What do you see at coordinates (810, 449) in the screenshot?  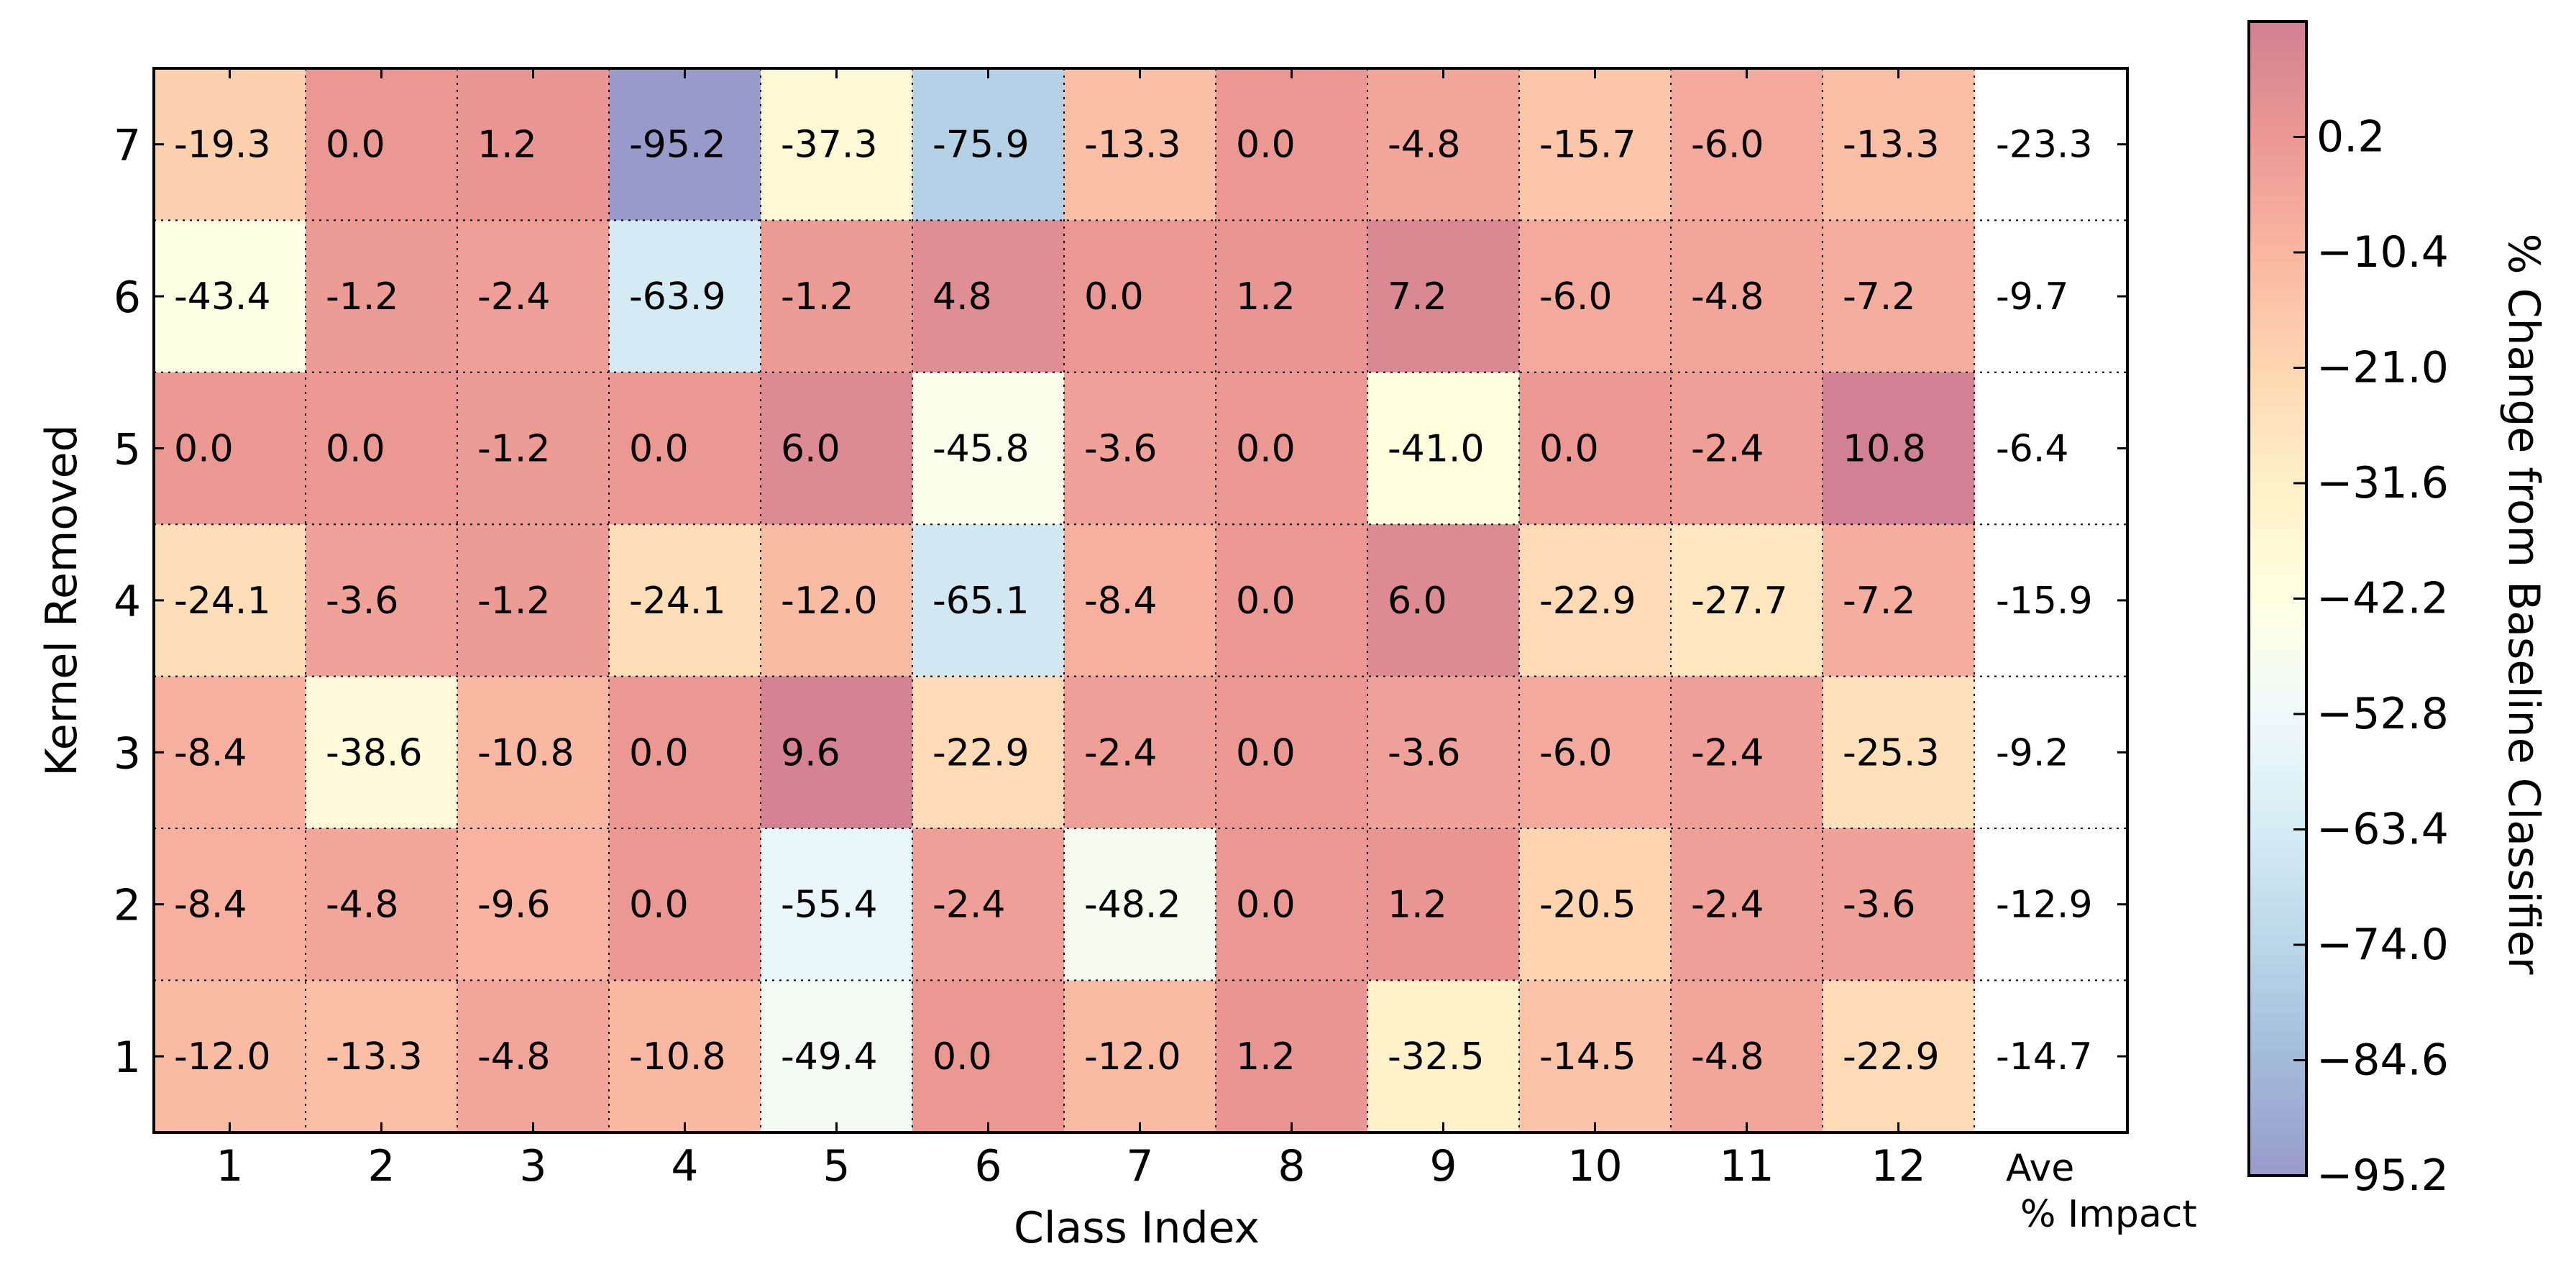 I see `cell-value-label: 6.0` at bounding box center [810, 449].